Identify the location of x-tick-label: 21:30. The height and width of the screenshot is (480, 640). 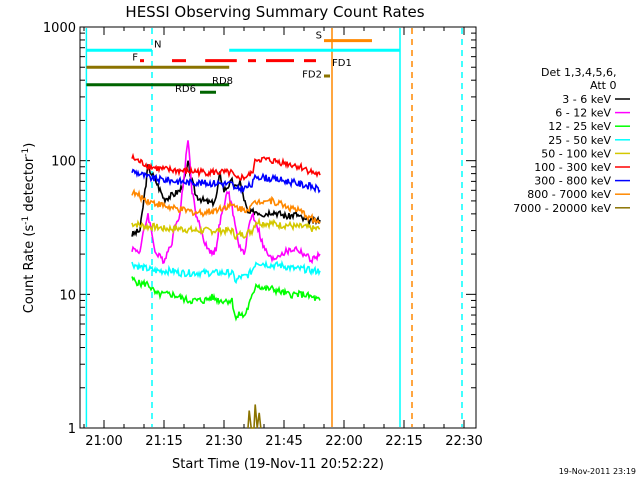
(223, 441).